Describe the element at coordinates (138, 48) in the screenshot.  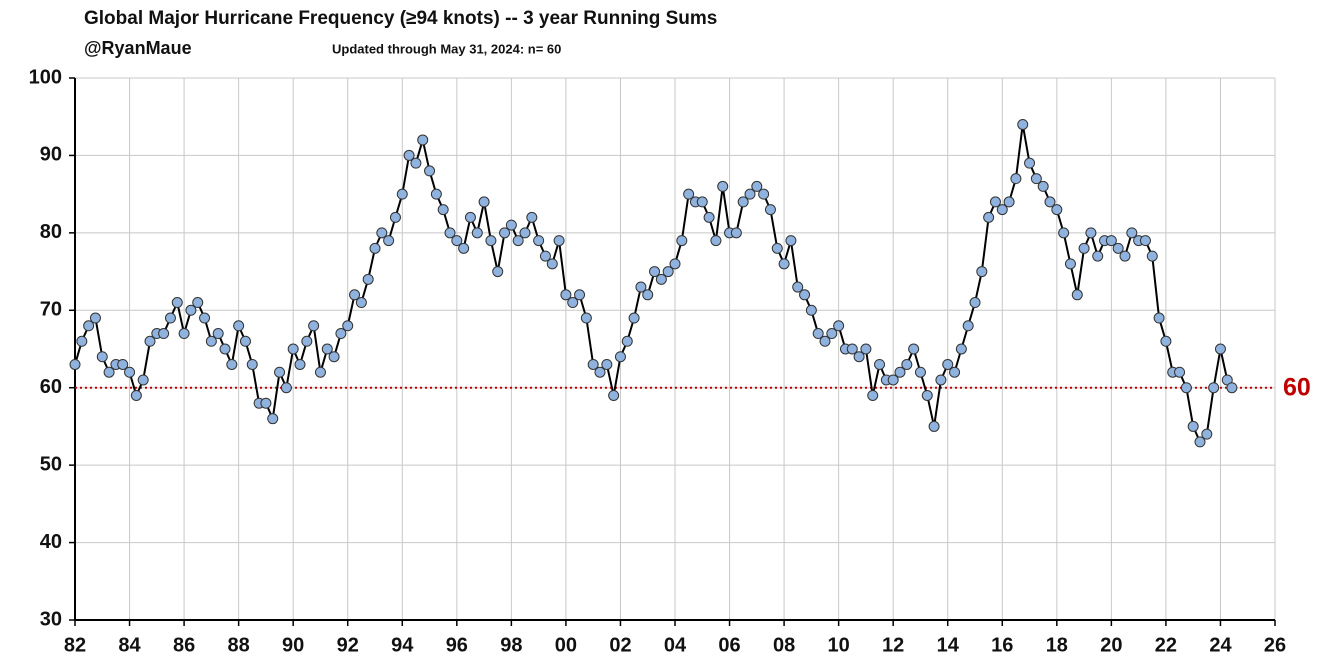
I see `chart-subtitle: @RyanMaue` at that location.